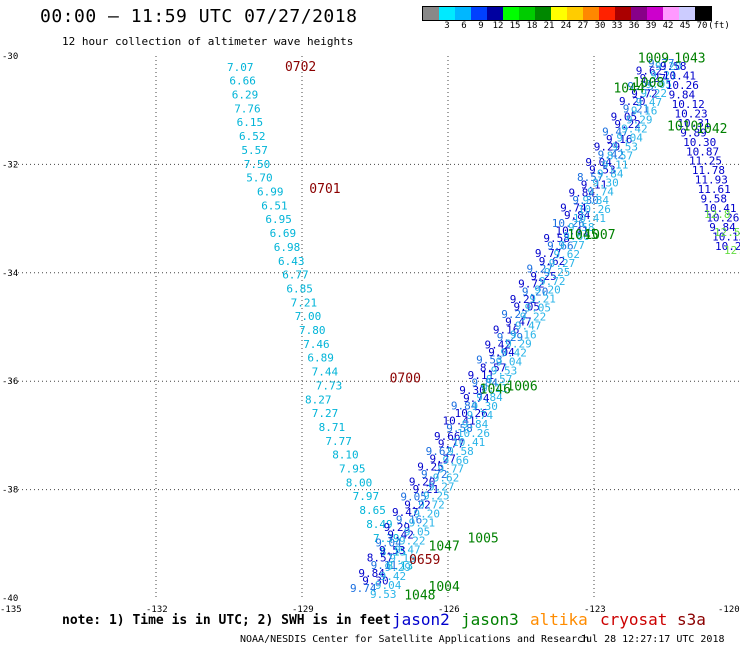 The width and height of the screenshot is (740, 650). Describe the element at coordinates (484, 406) in the screenshot. I see `swh-value-track-b-cyan: 9.30` at that location.